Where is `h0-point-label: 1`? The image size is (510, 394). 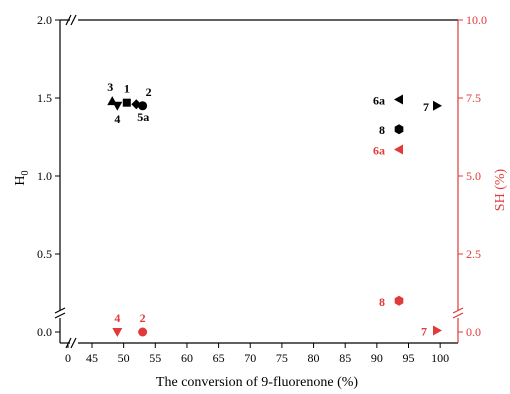
h0-point-label: 1 is located at coordinates (127, 89).